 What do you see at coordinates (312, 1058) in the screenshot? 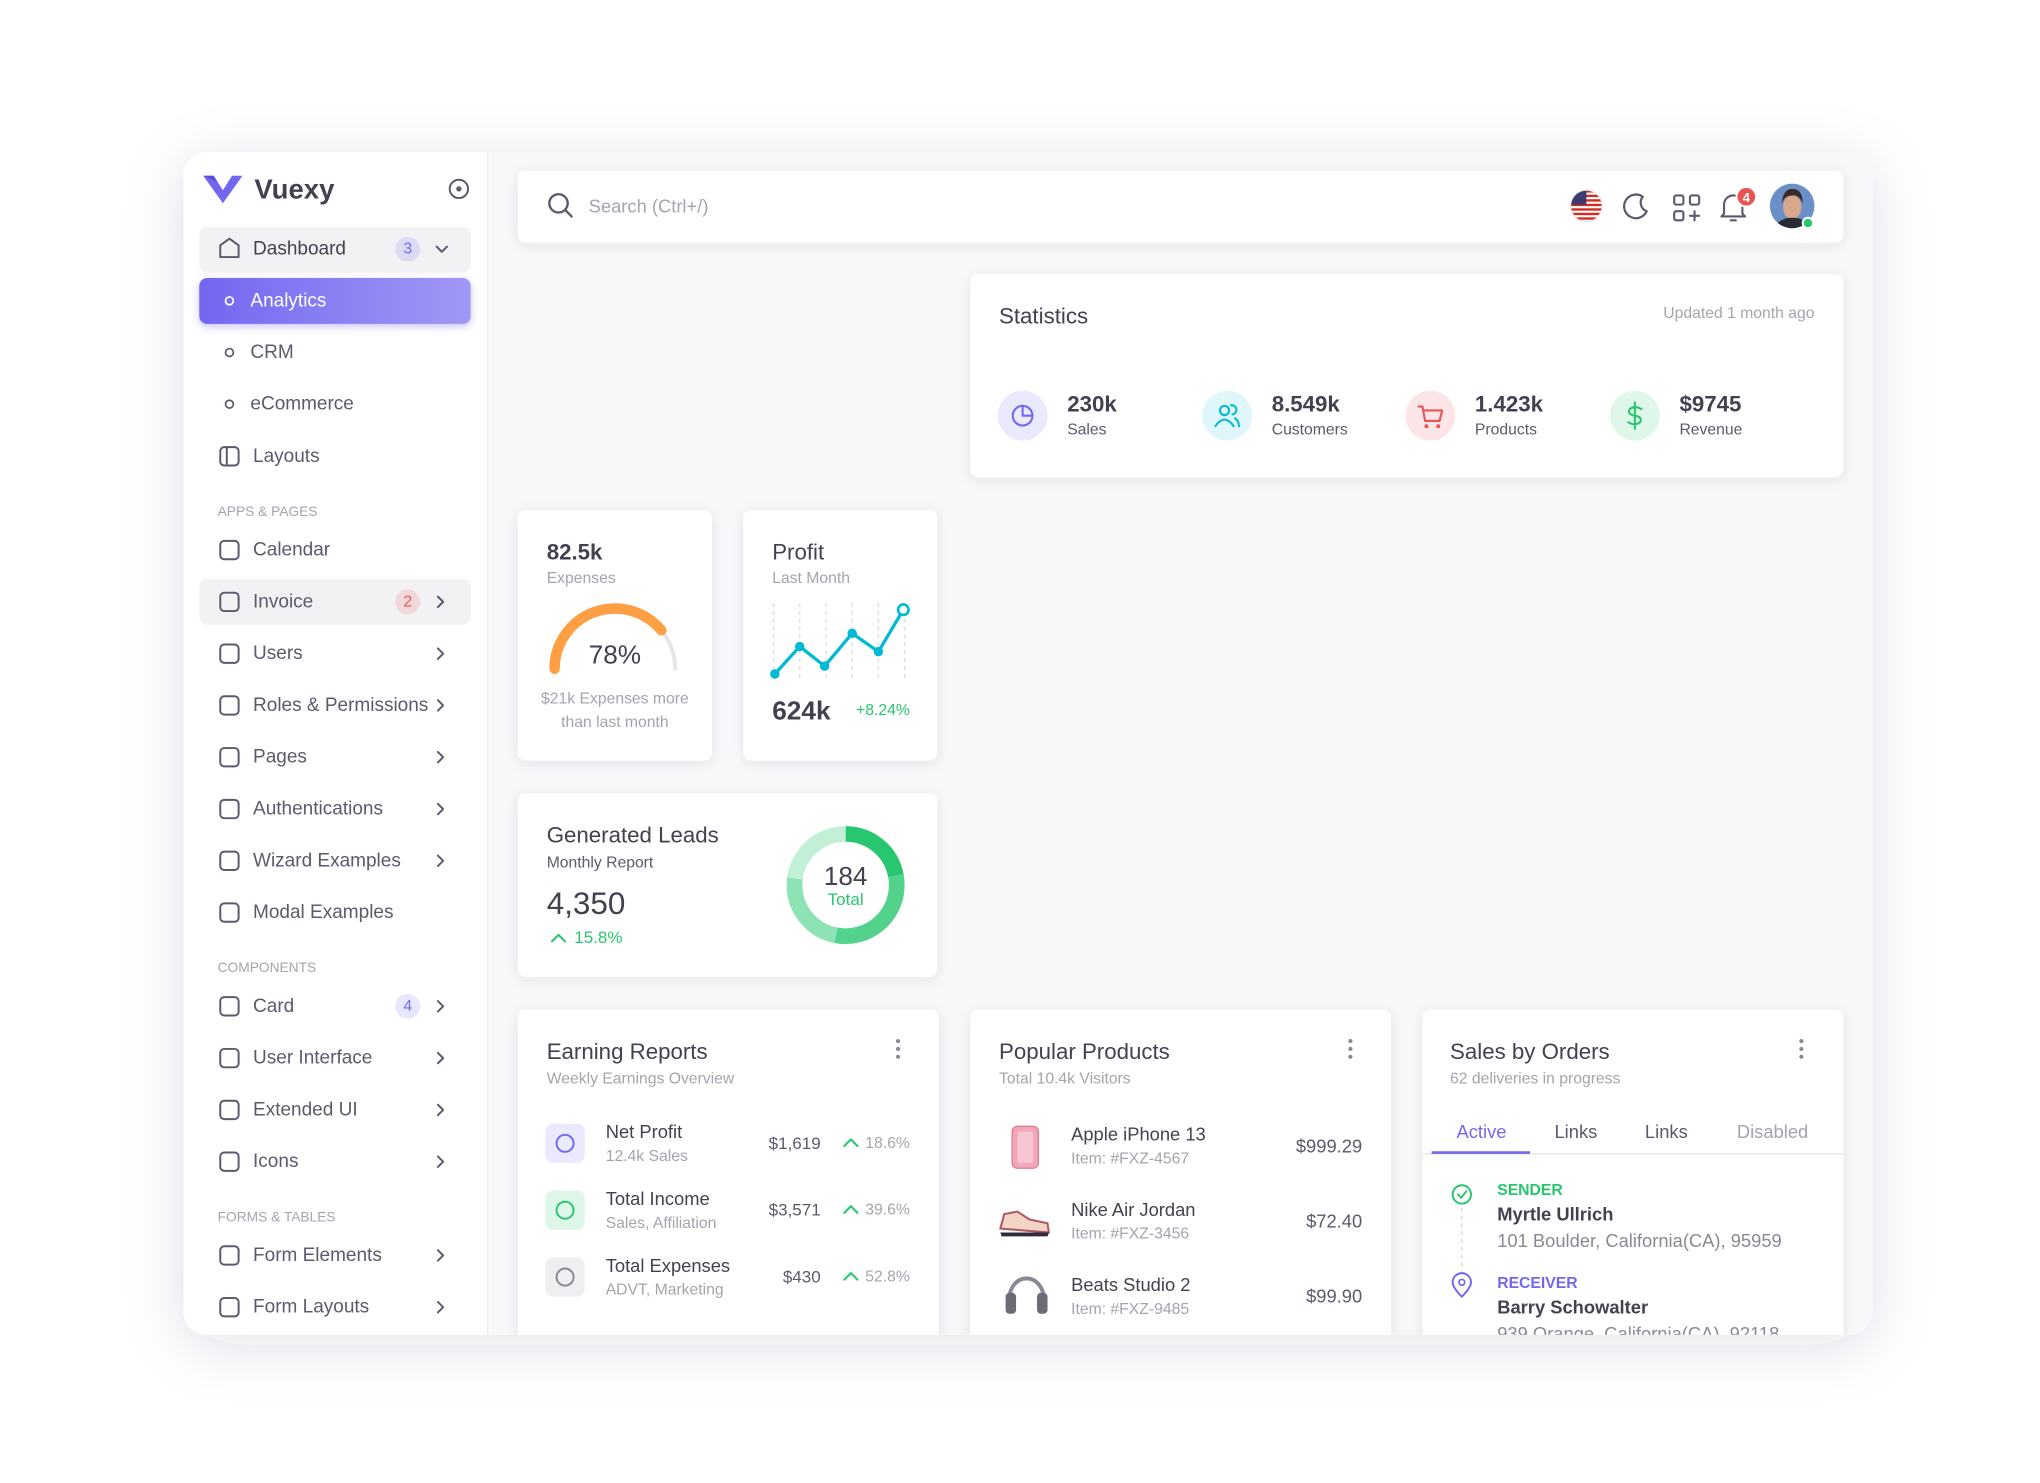
I see `menu-item-label: User Interface` at bounding box center [312, 1058].